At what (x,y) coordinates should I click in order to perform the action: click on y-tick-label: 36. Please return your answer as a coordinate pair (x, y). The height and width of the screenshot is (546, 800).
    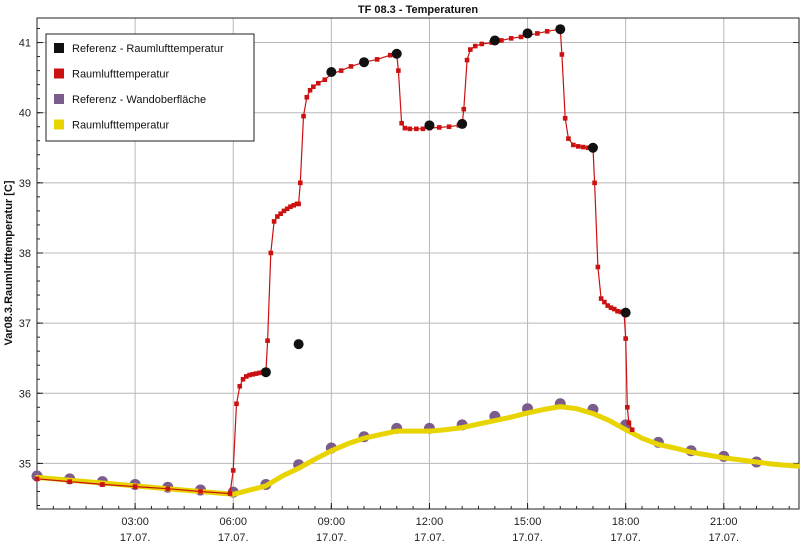
    Looking at the image, I should click on (25, 394).